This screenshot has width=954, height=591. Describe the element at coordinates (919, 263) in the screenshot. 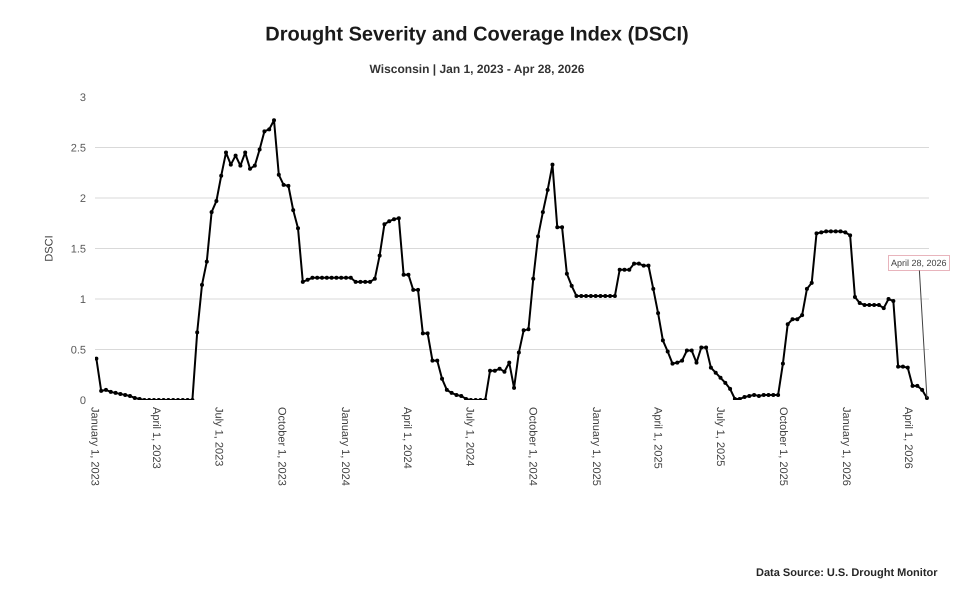

I see `annotation: April 28, 2026` at that location.